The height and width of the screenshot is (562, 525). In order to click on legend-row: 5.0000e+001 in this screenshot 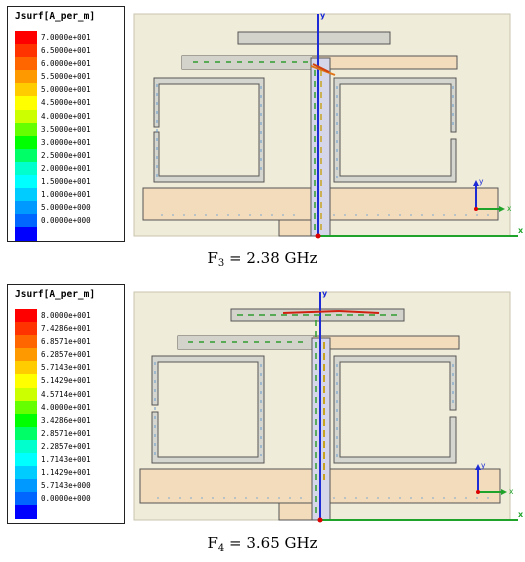, I will do `click(67, 90)`.